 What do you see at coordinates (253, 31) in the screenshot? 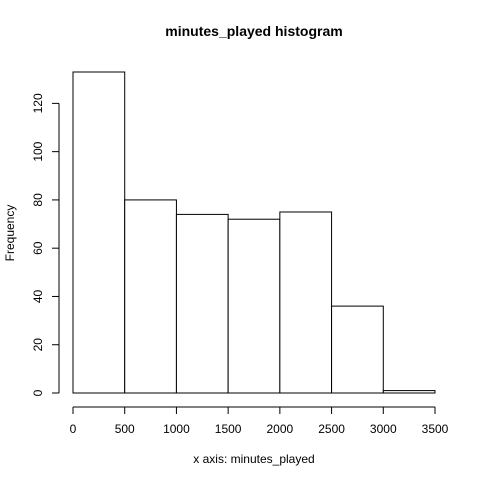
I see `chart-title: minutes_played histogram` at bounding box center [253, 31].